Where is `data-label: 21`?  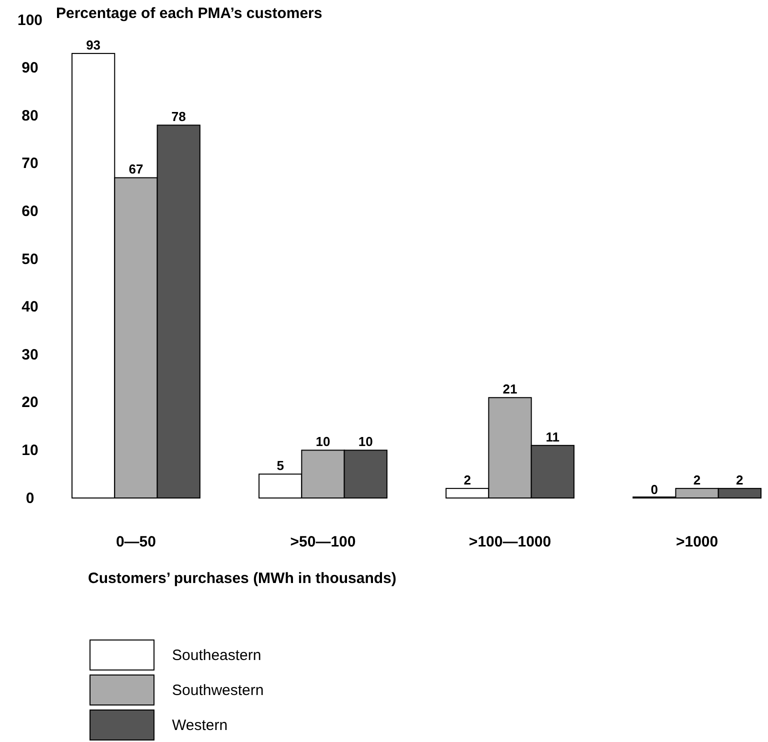 data-label: 21 is located at coordinates (510, 389).